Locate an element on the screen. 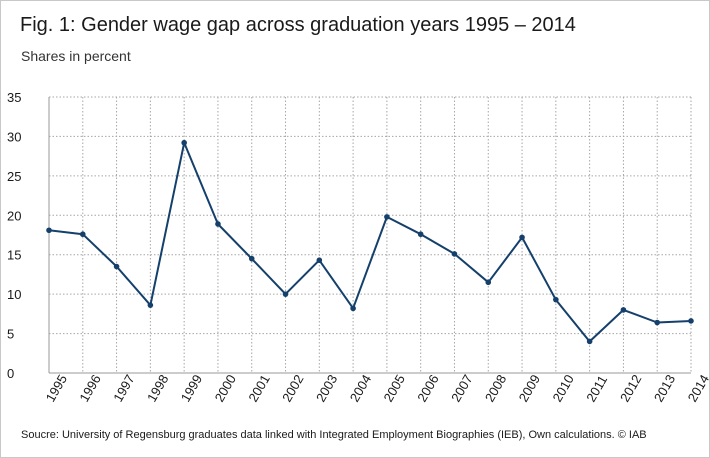 The image size is (710, 458). x-tick-label-2009: 2009 is located at coordinates (529, 388).